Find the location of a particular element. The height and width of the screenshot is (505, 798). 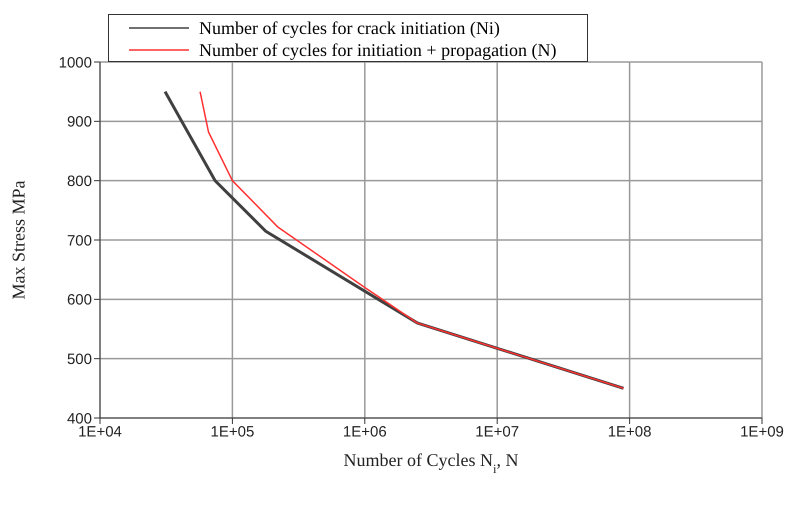

y-tick-label: 700 is located at coordinates (79, 241).